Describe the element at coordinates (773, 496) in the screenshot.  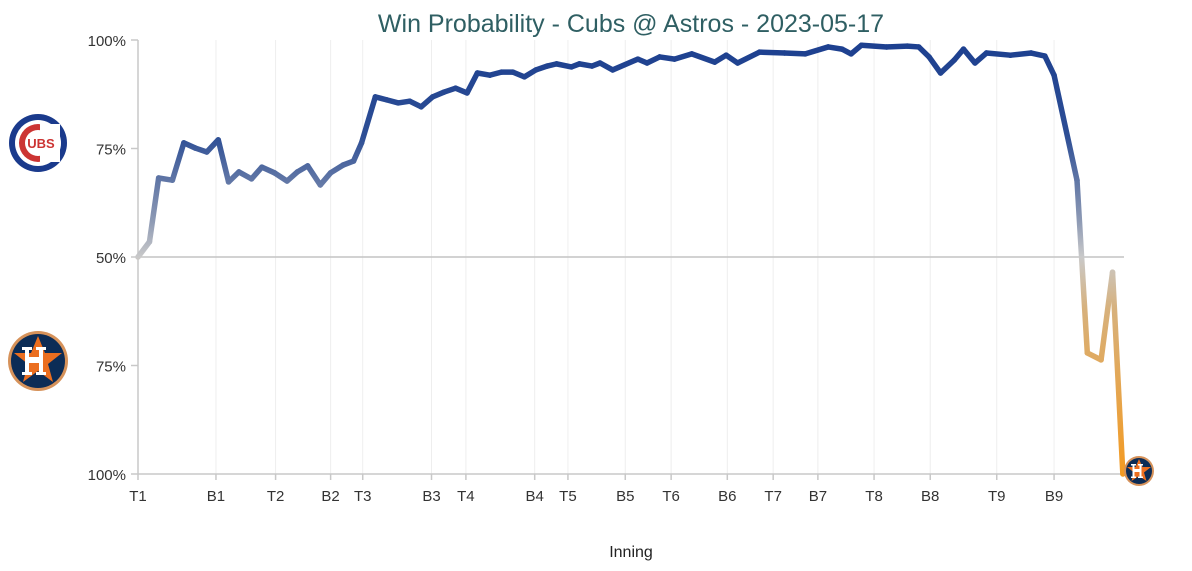
I see `x-tick-label: T7` at that location.